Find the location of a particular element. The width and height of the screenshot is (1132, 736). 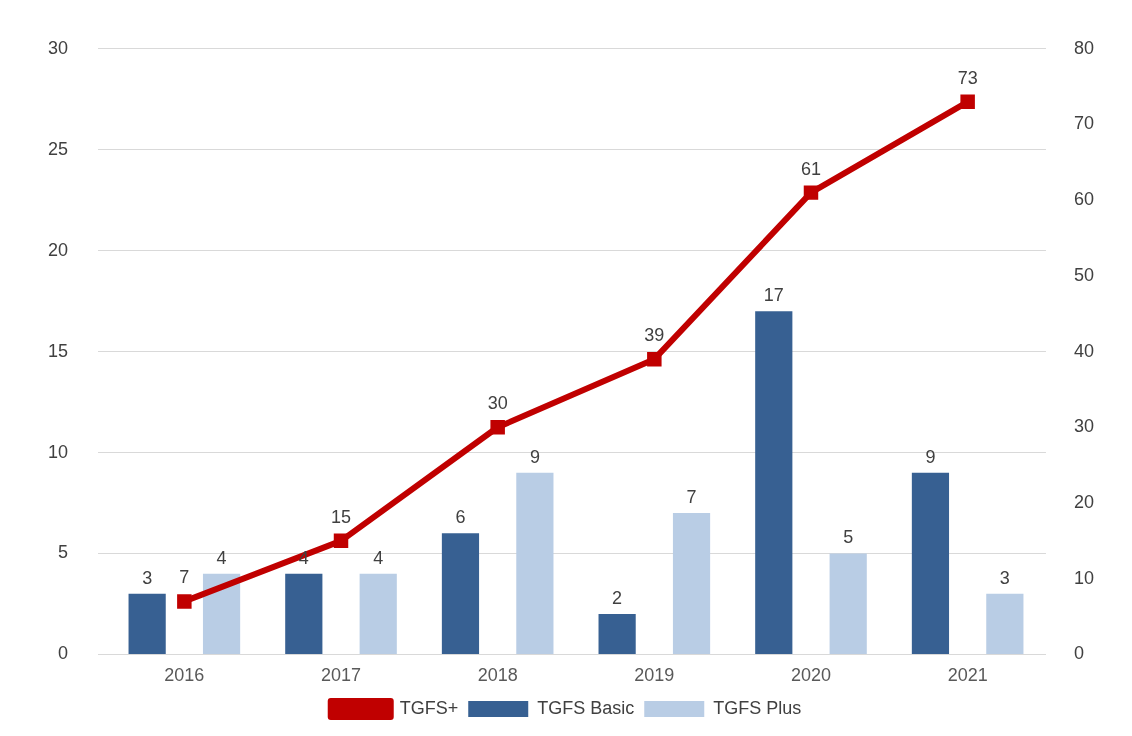

x-tick-label: 2018 is located at coordinates (497, 675).